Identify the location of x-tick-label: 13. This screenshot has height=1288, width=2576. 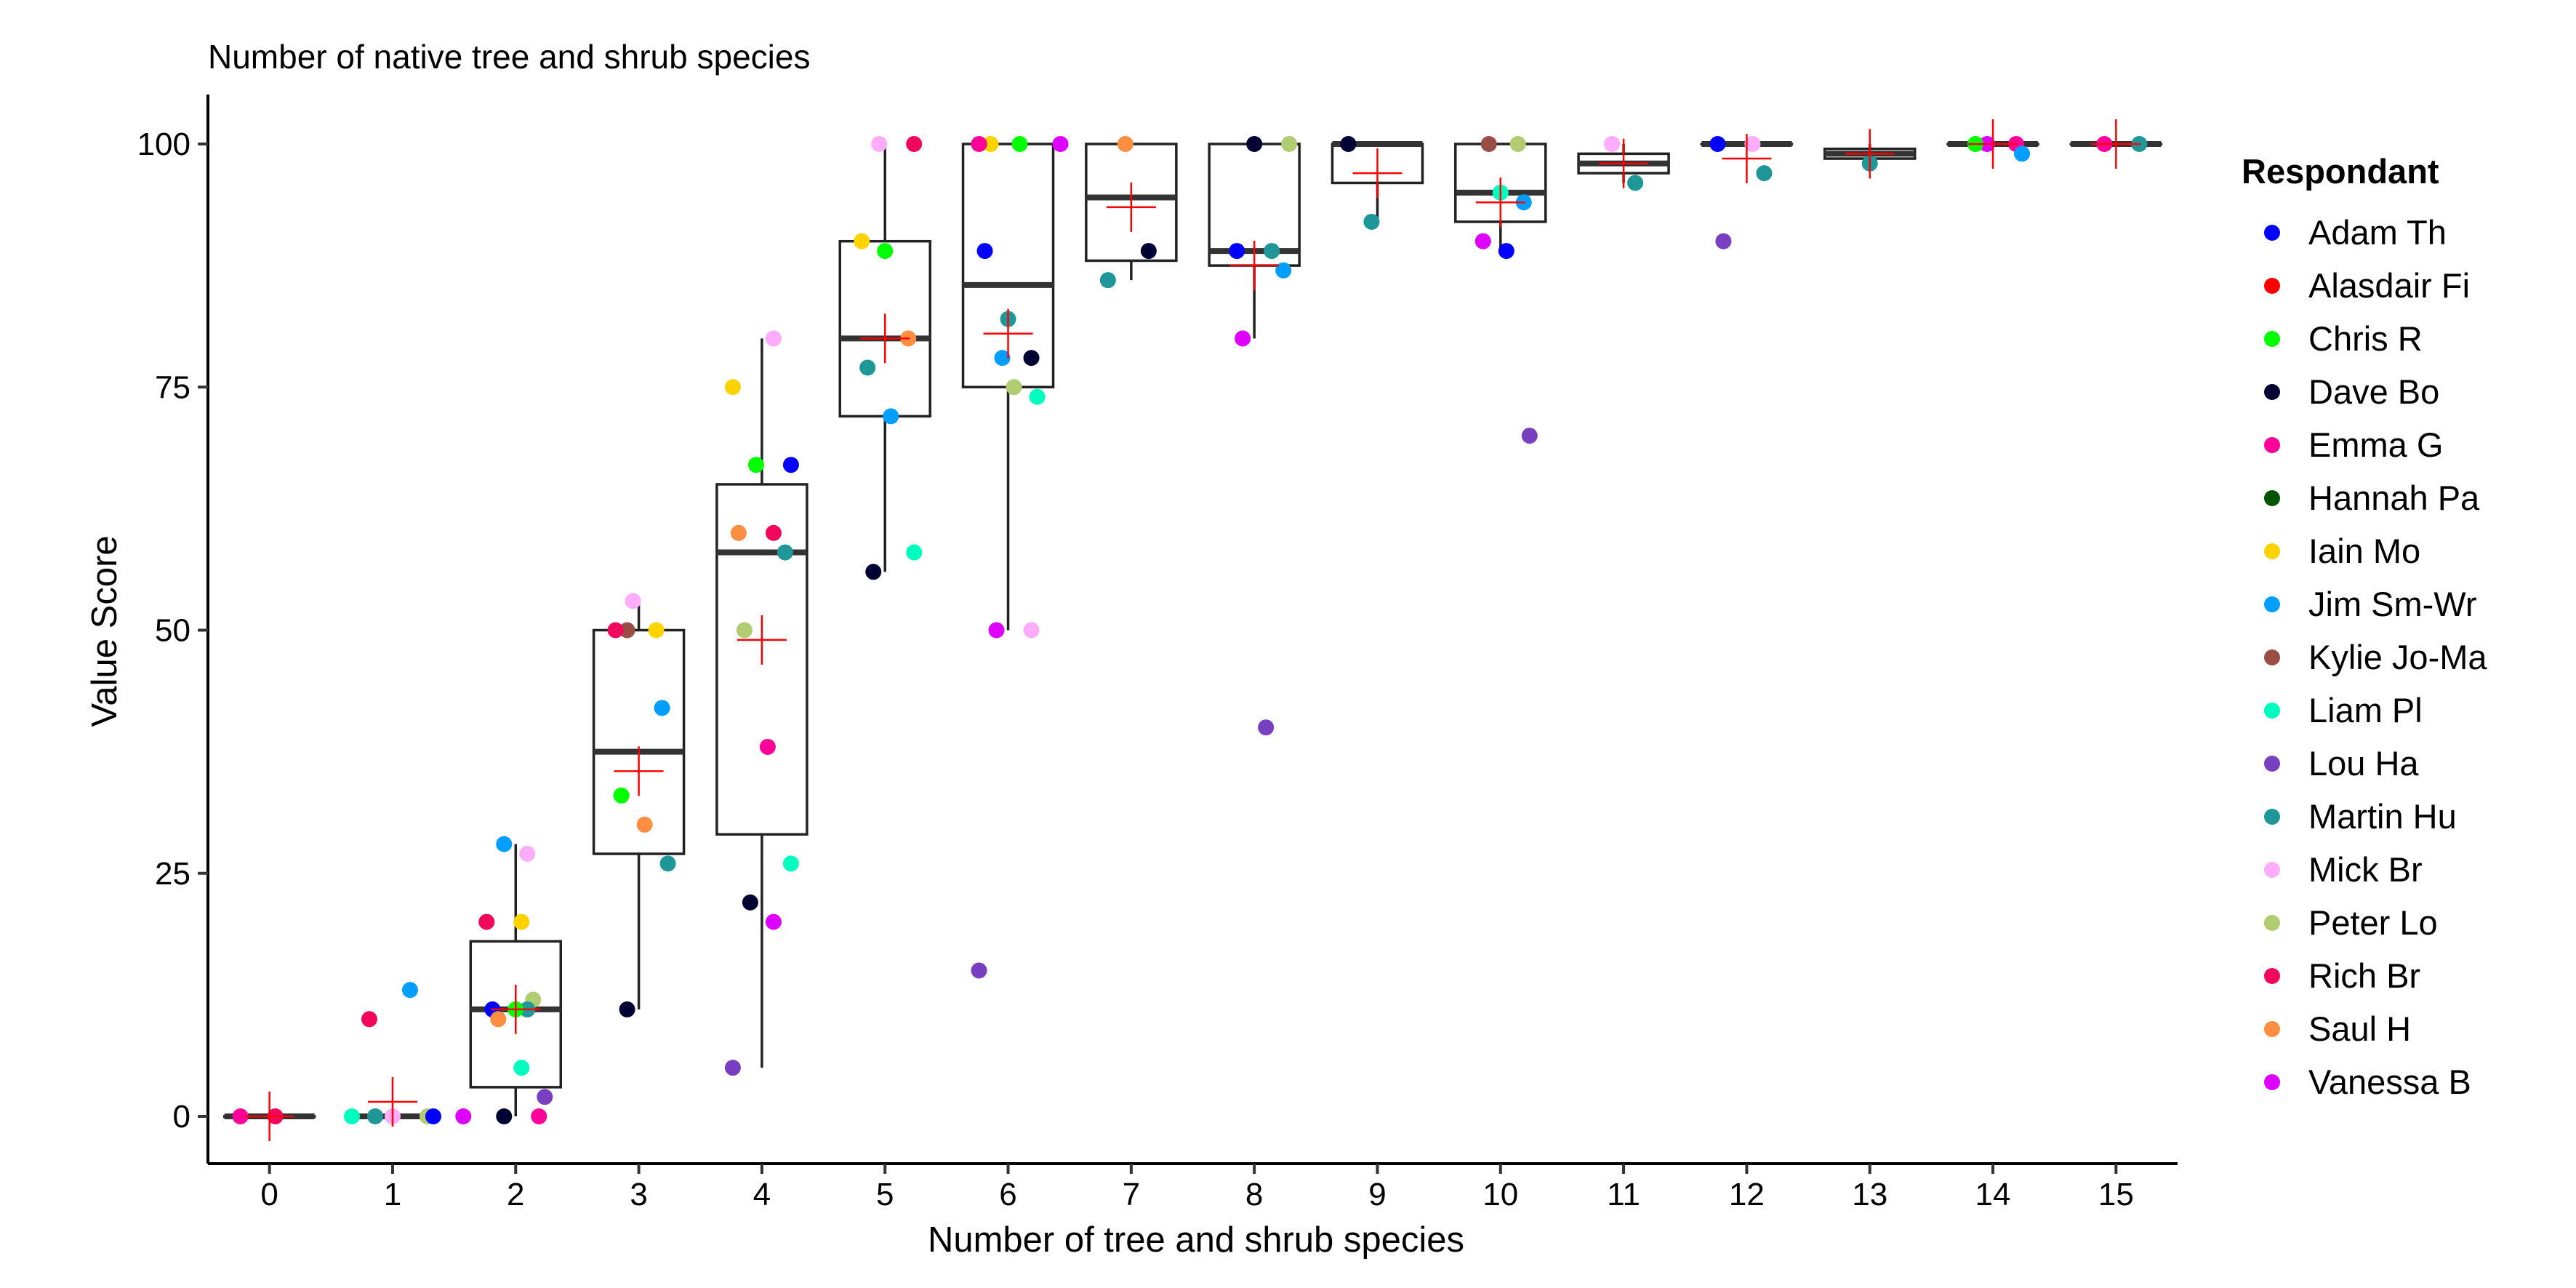
(1869, 1194).